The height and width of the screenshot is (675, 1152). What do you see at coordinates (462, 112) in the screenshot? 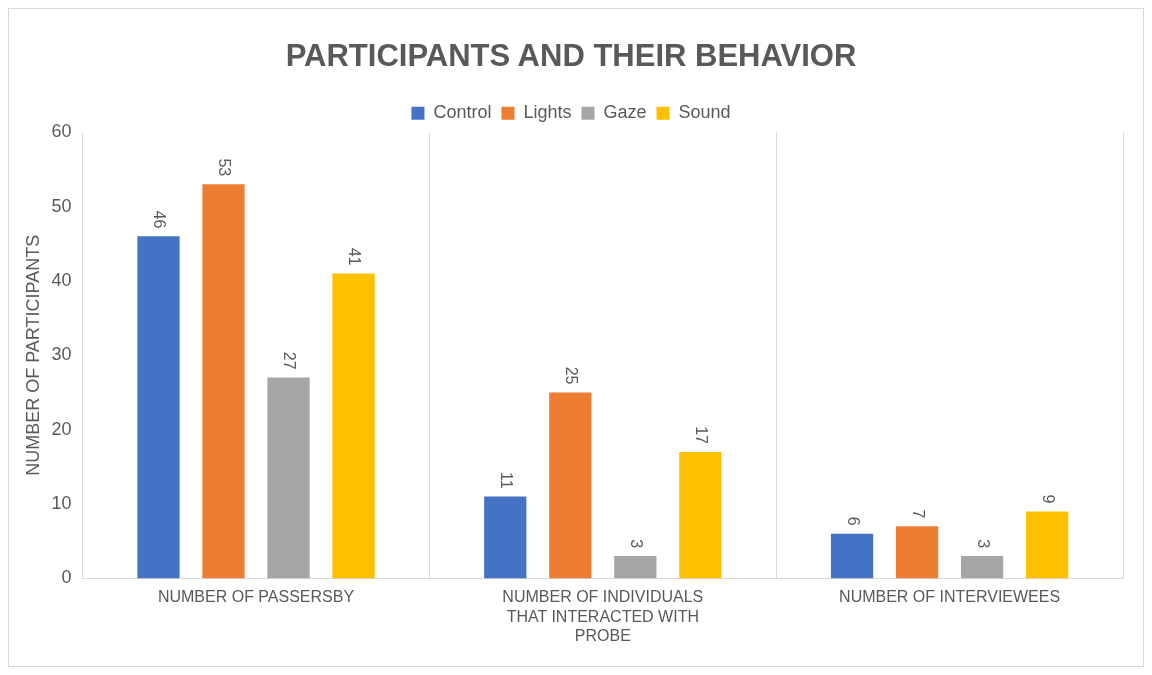
I see `legend-label: Control` at bounding box center [462, 112].